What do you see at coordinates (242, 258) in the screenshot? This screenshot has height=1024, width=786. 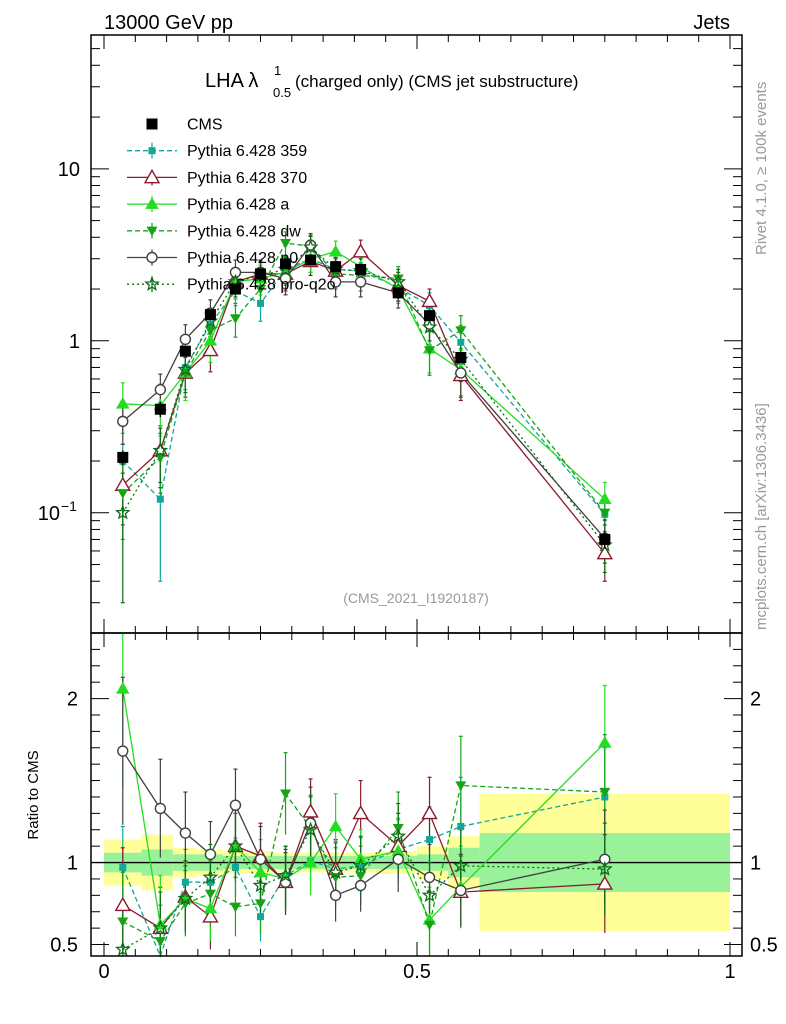 I see `legend-label: Pythia 6.428 p0` at bounding box center [242, 258].